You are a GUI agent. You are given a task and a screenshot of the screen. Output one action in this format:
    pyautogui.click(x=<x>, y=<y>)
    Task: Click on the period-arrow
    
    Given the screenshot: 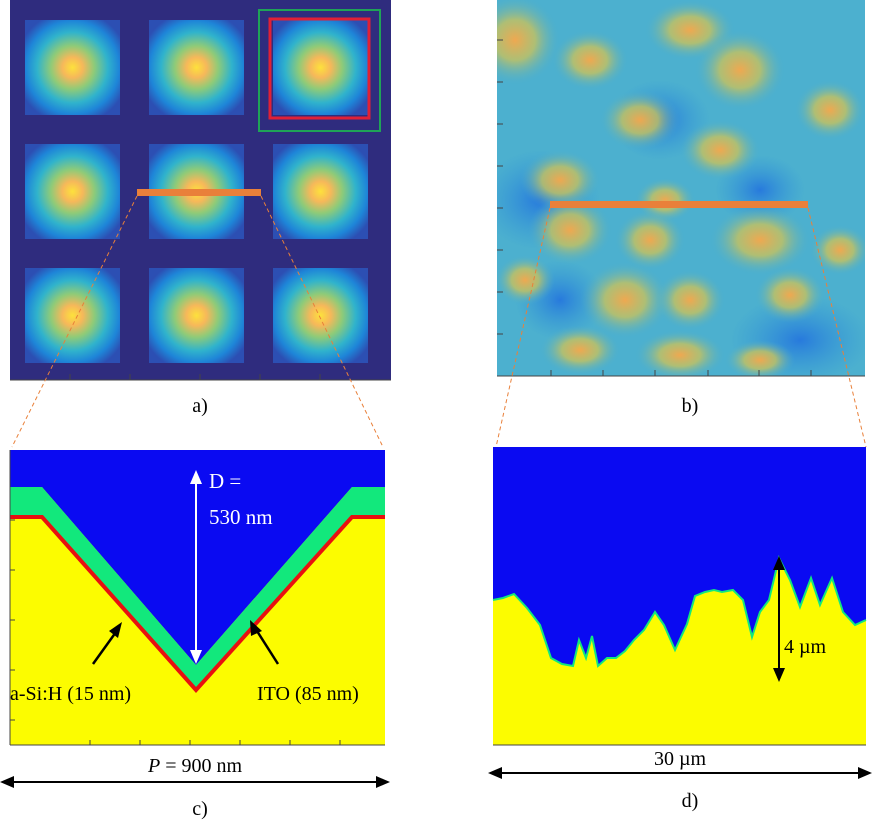 What is the action you would take?
    pyautogui.click(x=195, y=782)
    